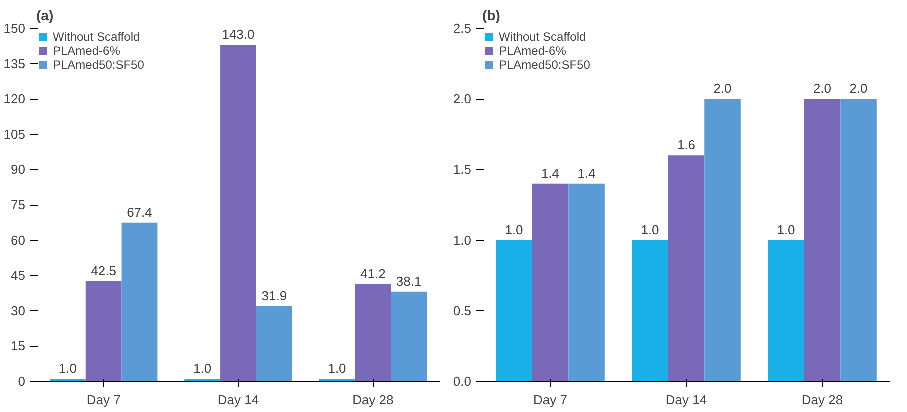  I want to click on data-label: 38.1, so click(409, 281).